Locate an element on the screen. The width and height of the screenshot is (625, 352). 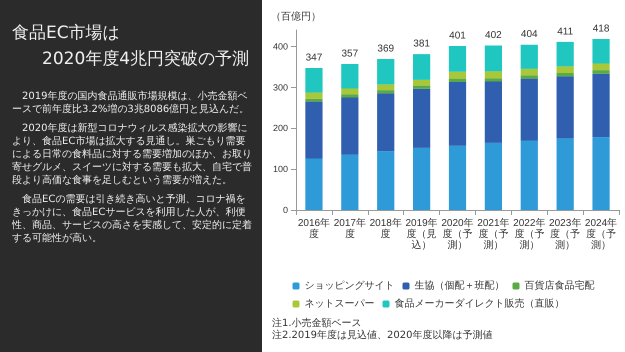
y-tick-label: 200 is located at coordinates (280, 128).